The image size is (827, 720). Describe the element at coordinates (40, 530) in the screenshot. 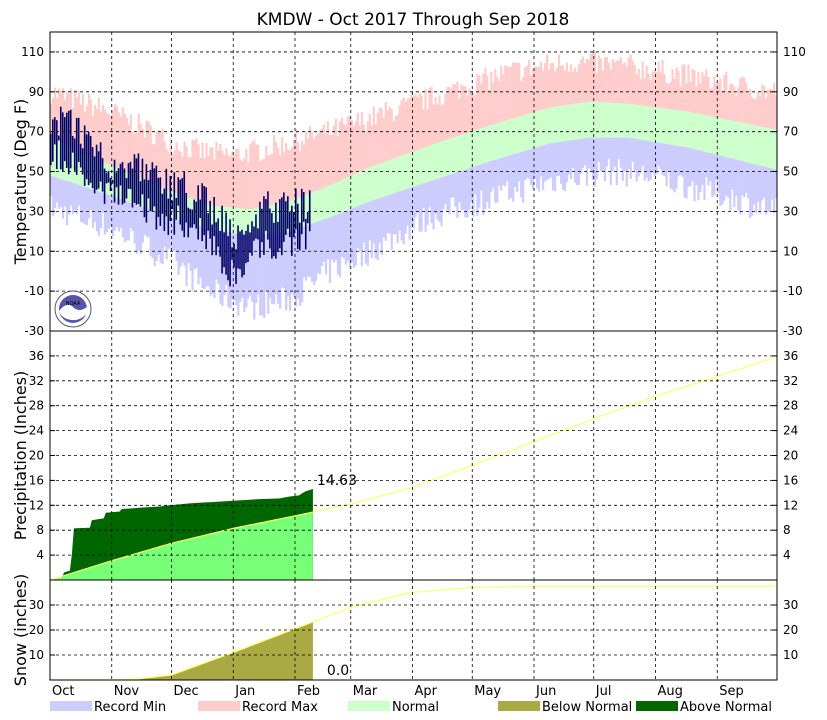

I see `precipitation-tick-label-left: 8` at that location.